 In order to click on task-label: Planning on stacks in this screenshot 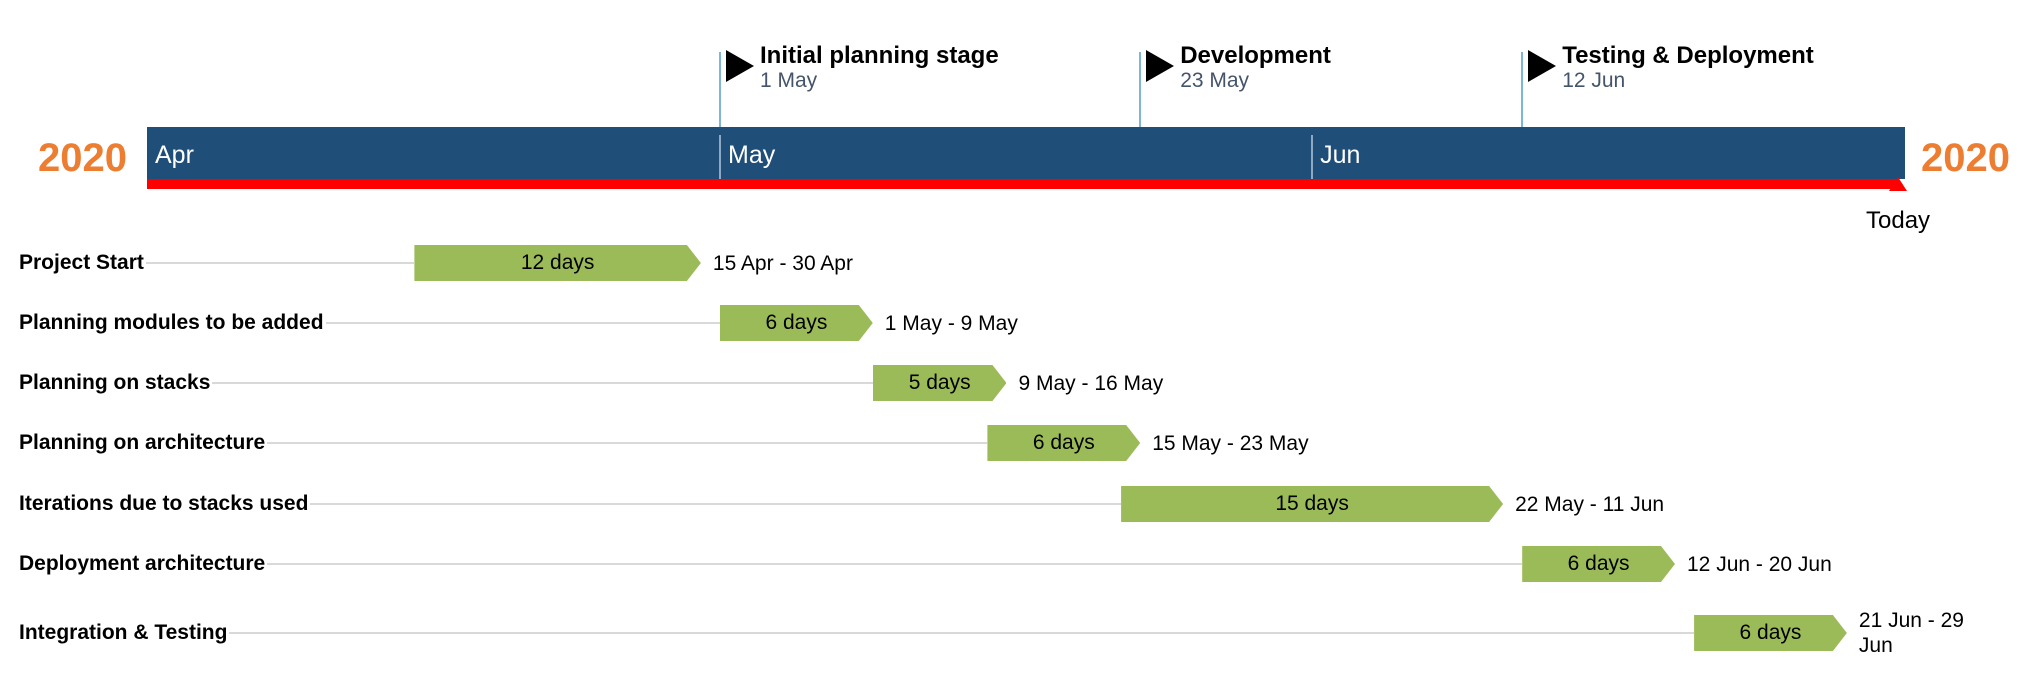, I will do `click(115, 382)`.